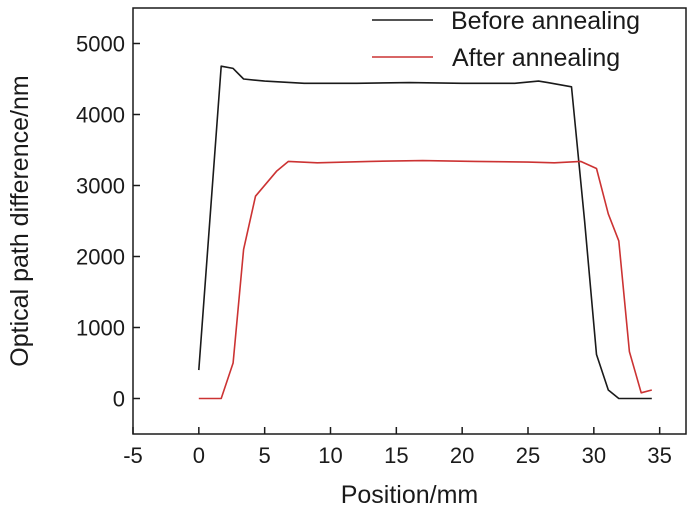 Image resolution: width=700 pixels, height=509 pixels. I want to click on x-tick-label: 30, so click(594, 455).